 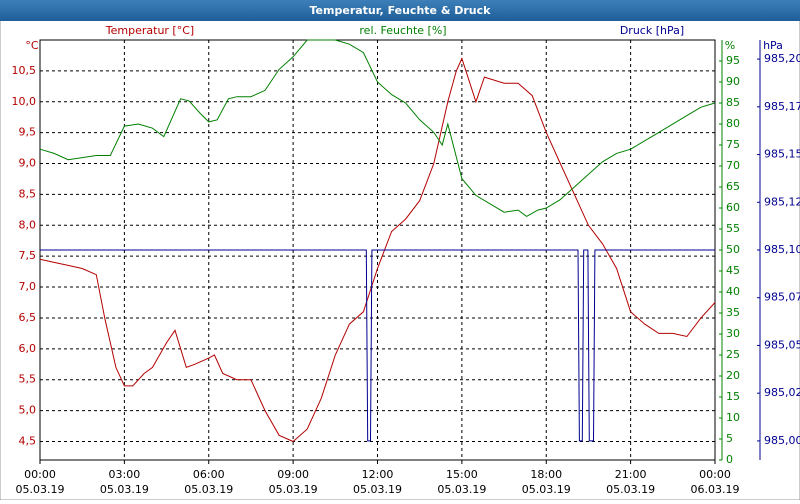 What do you see at coordinates (715, 489) in the screenshot?
I see `x-tick-date: 06.03.19` at bounding box center [715, 489].